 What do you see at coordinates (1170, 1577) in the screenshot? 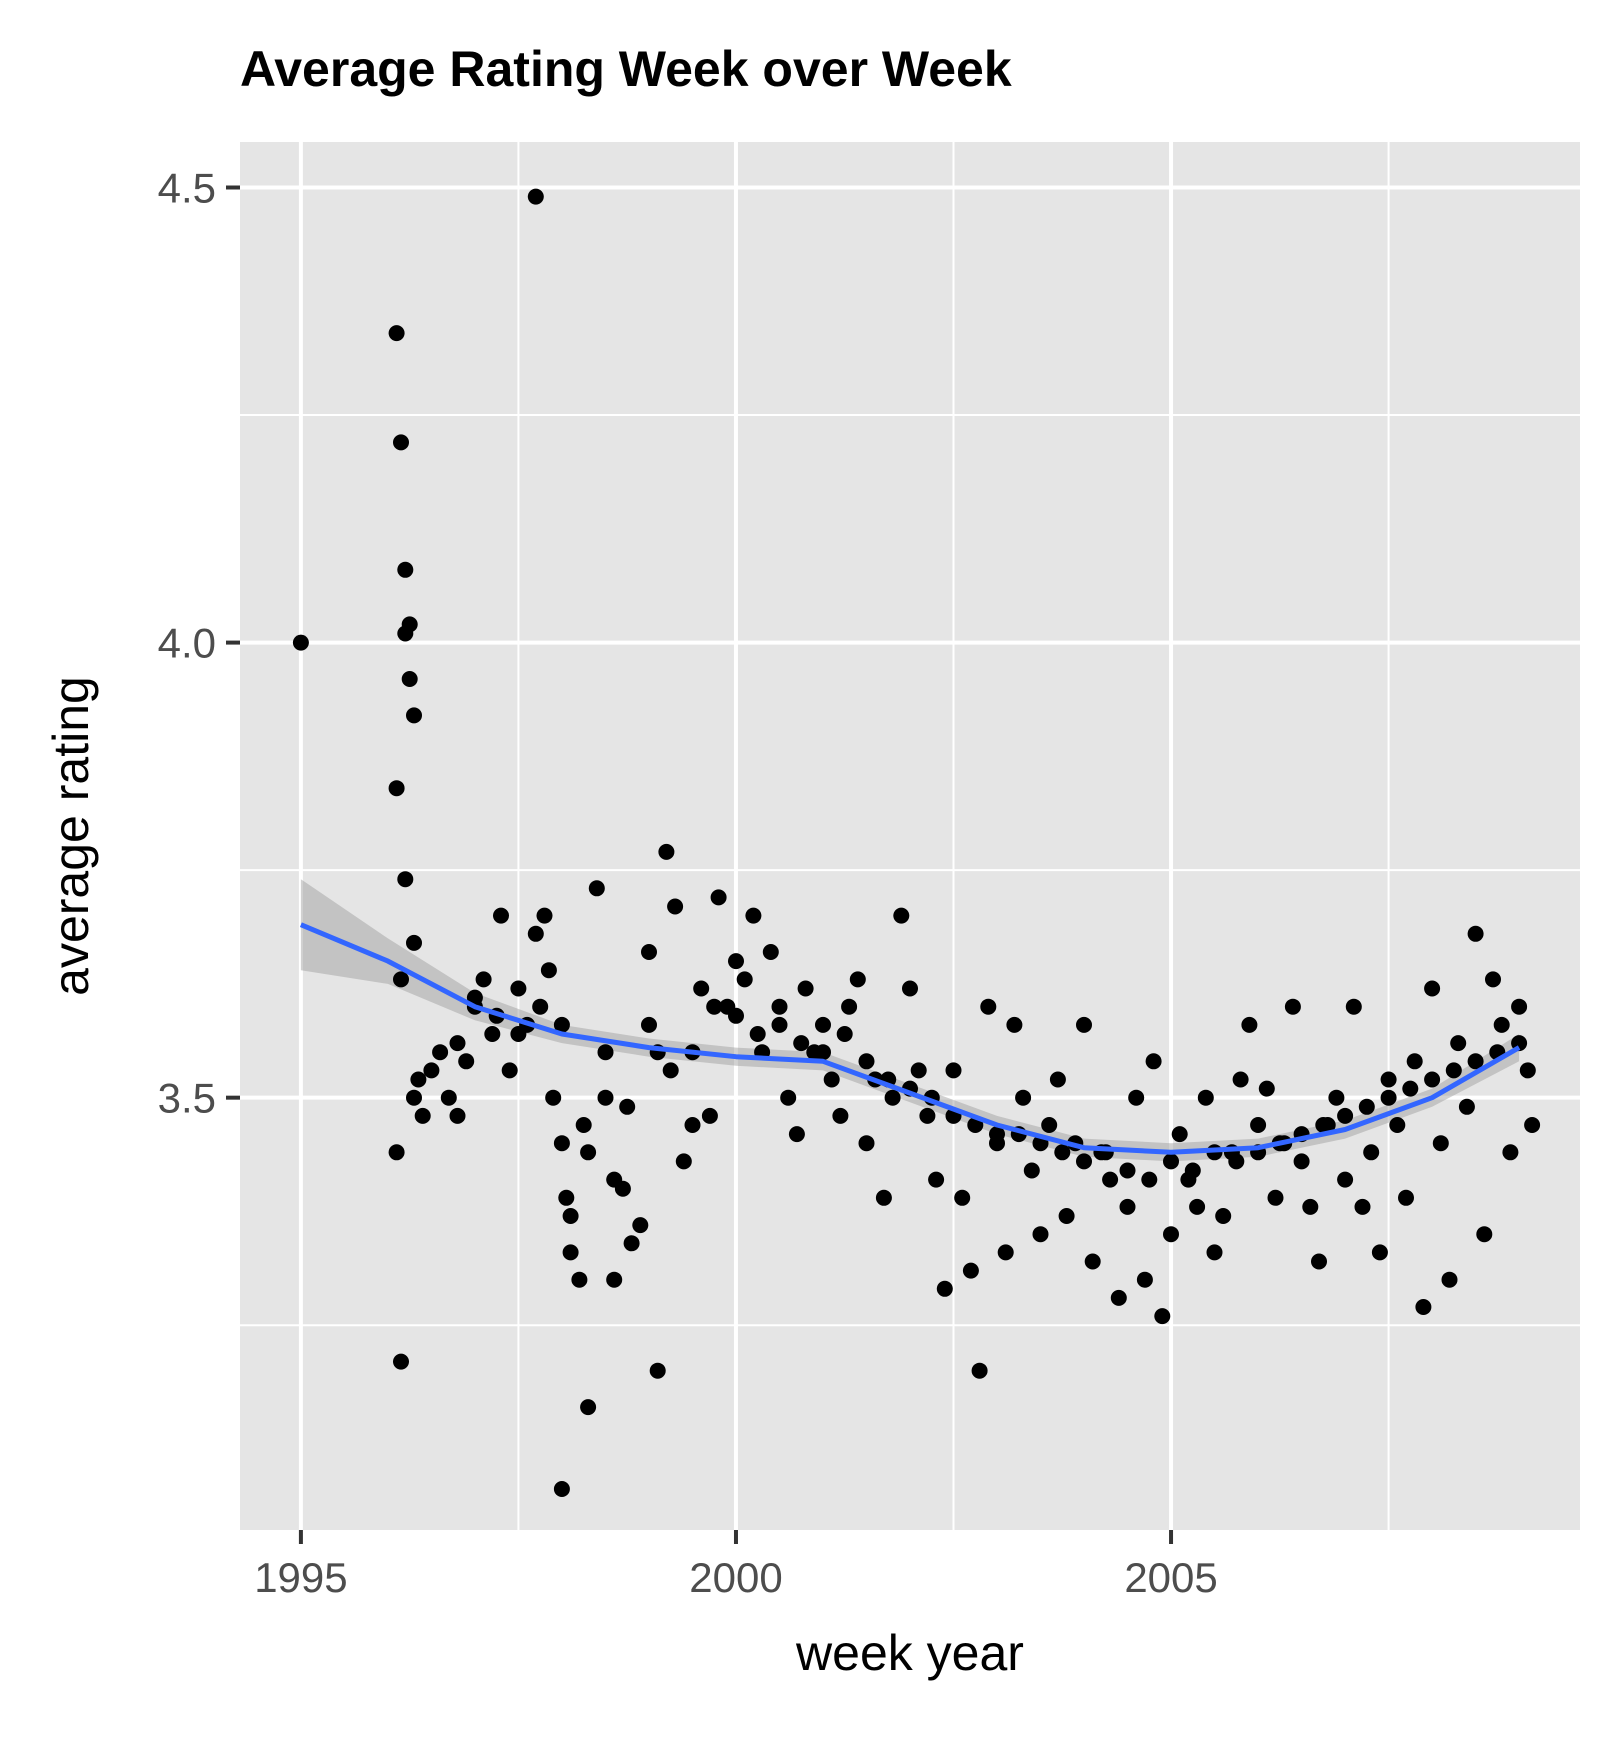
I see `x-tick-label-2: 2005` at bounding box center [1170, 1577].